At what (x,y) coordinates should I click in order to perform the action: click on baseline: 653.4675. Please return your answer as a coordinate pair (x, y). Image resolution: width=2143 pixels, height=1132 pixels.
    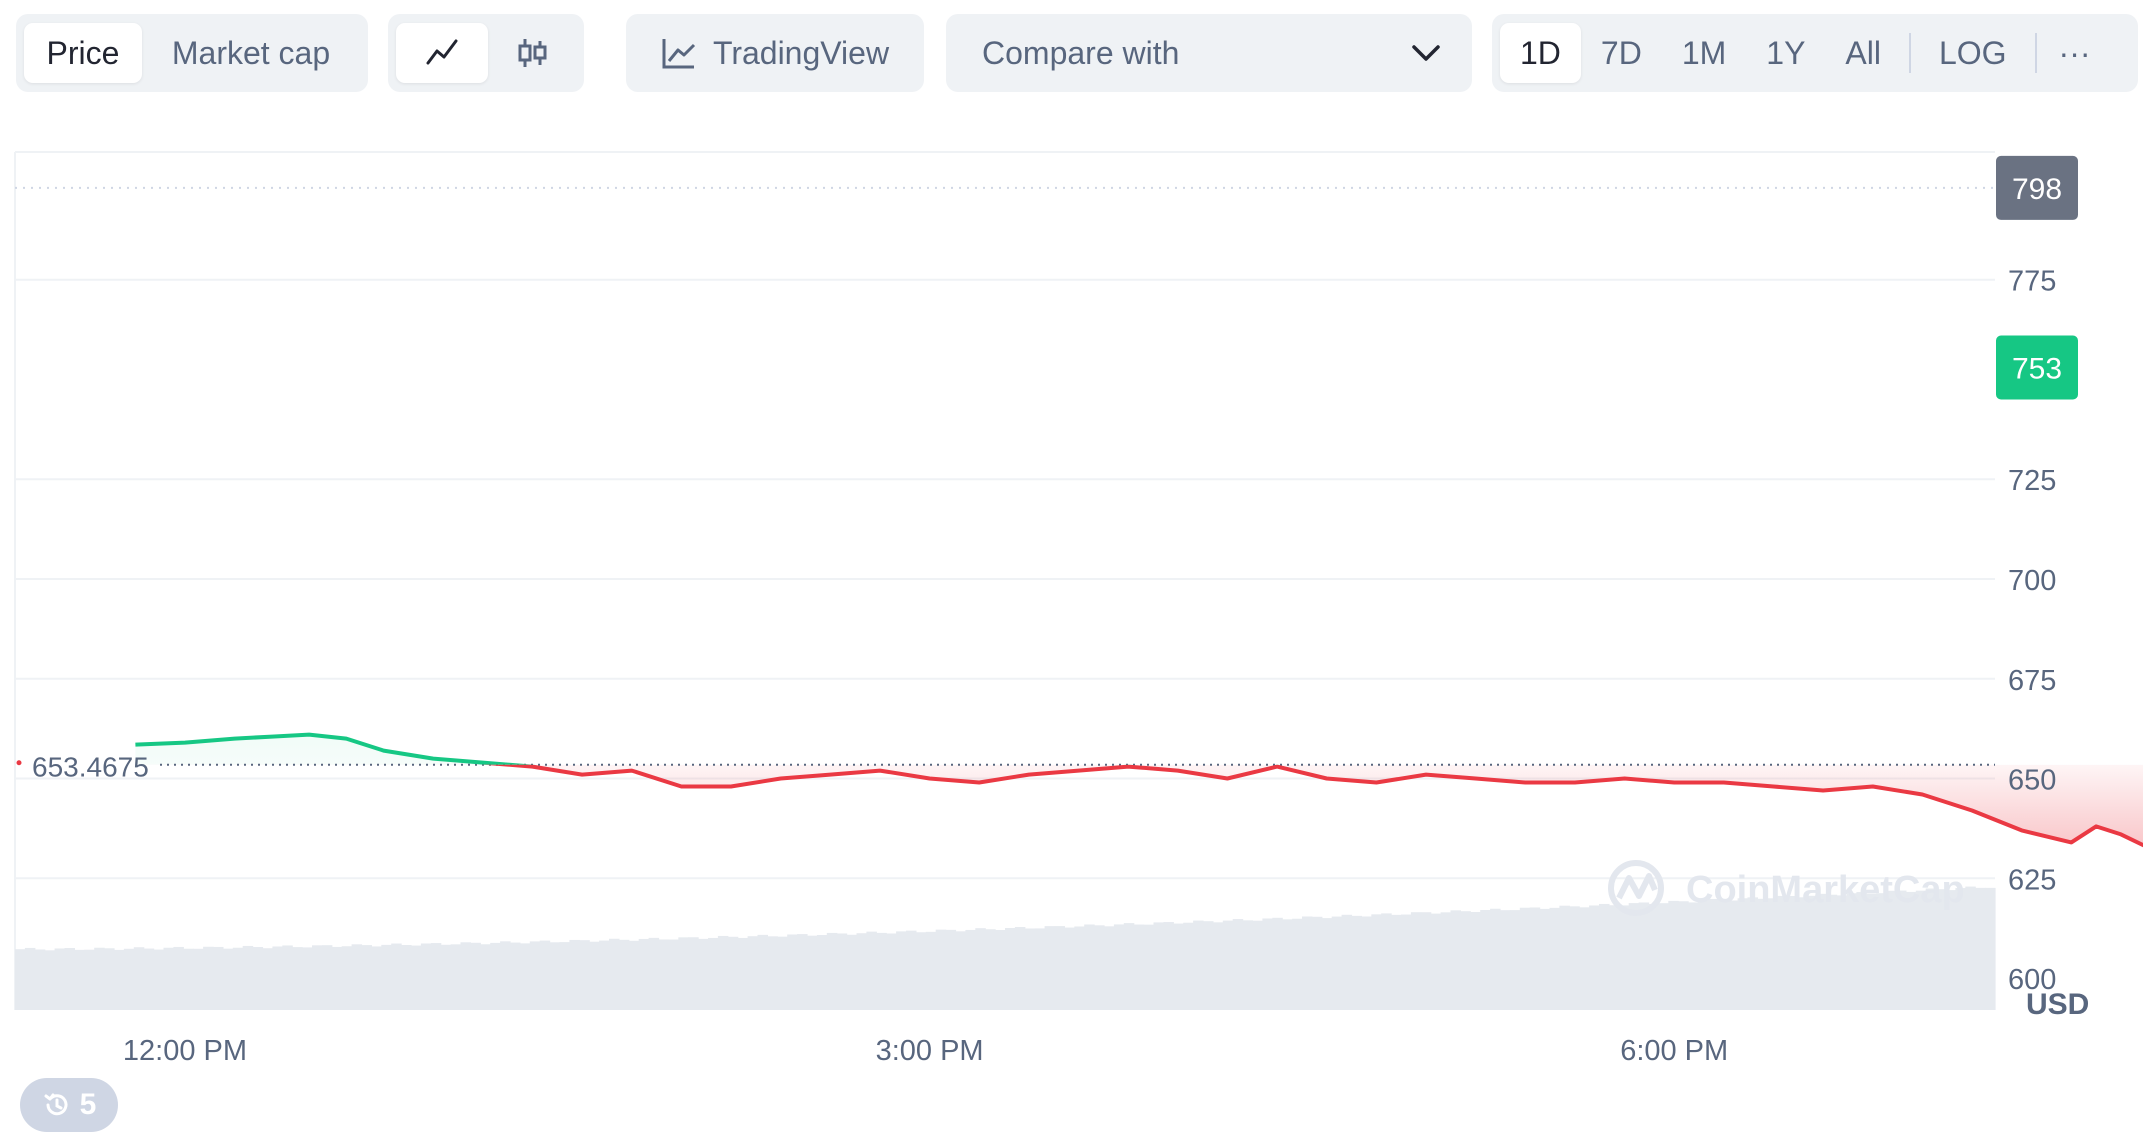
    Looking at the image, I should click on (1005, 767).